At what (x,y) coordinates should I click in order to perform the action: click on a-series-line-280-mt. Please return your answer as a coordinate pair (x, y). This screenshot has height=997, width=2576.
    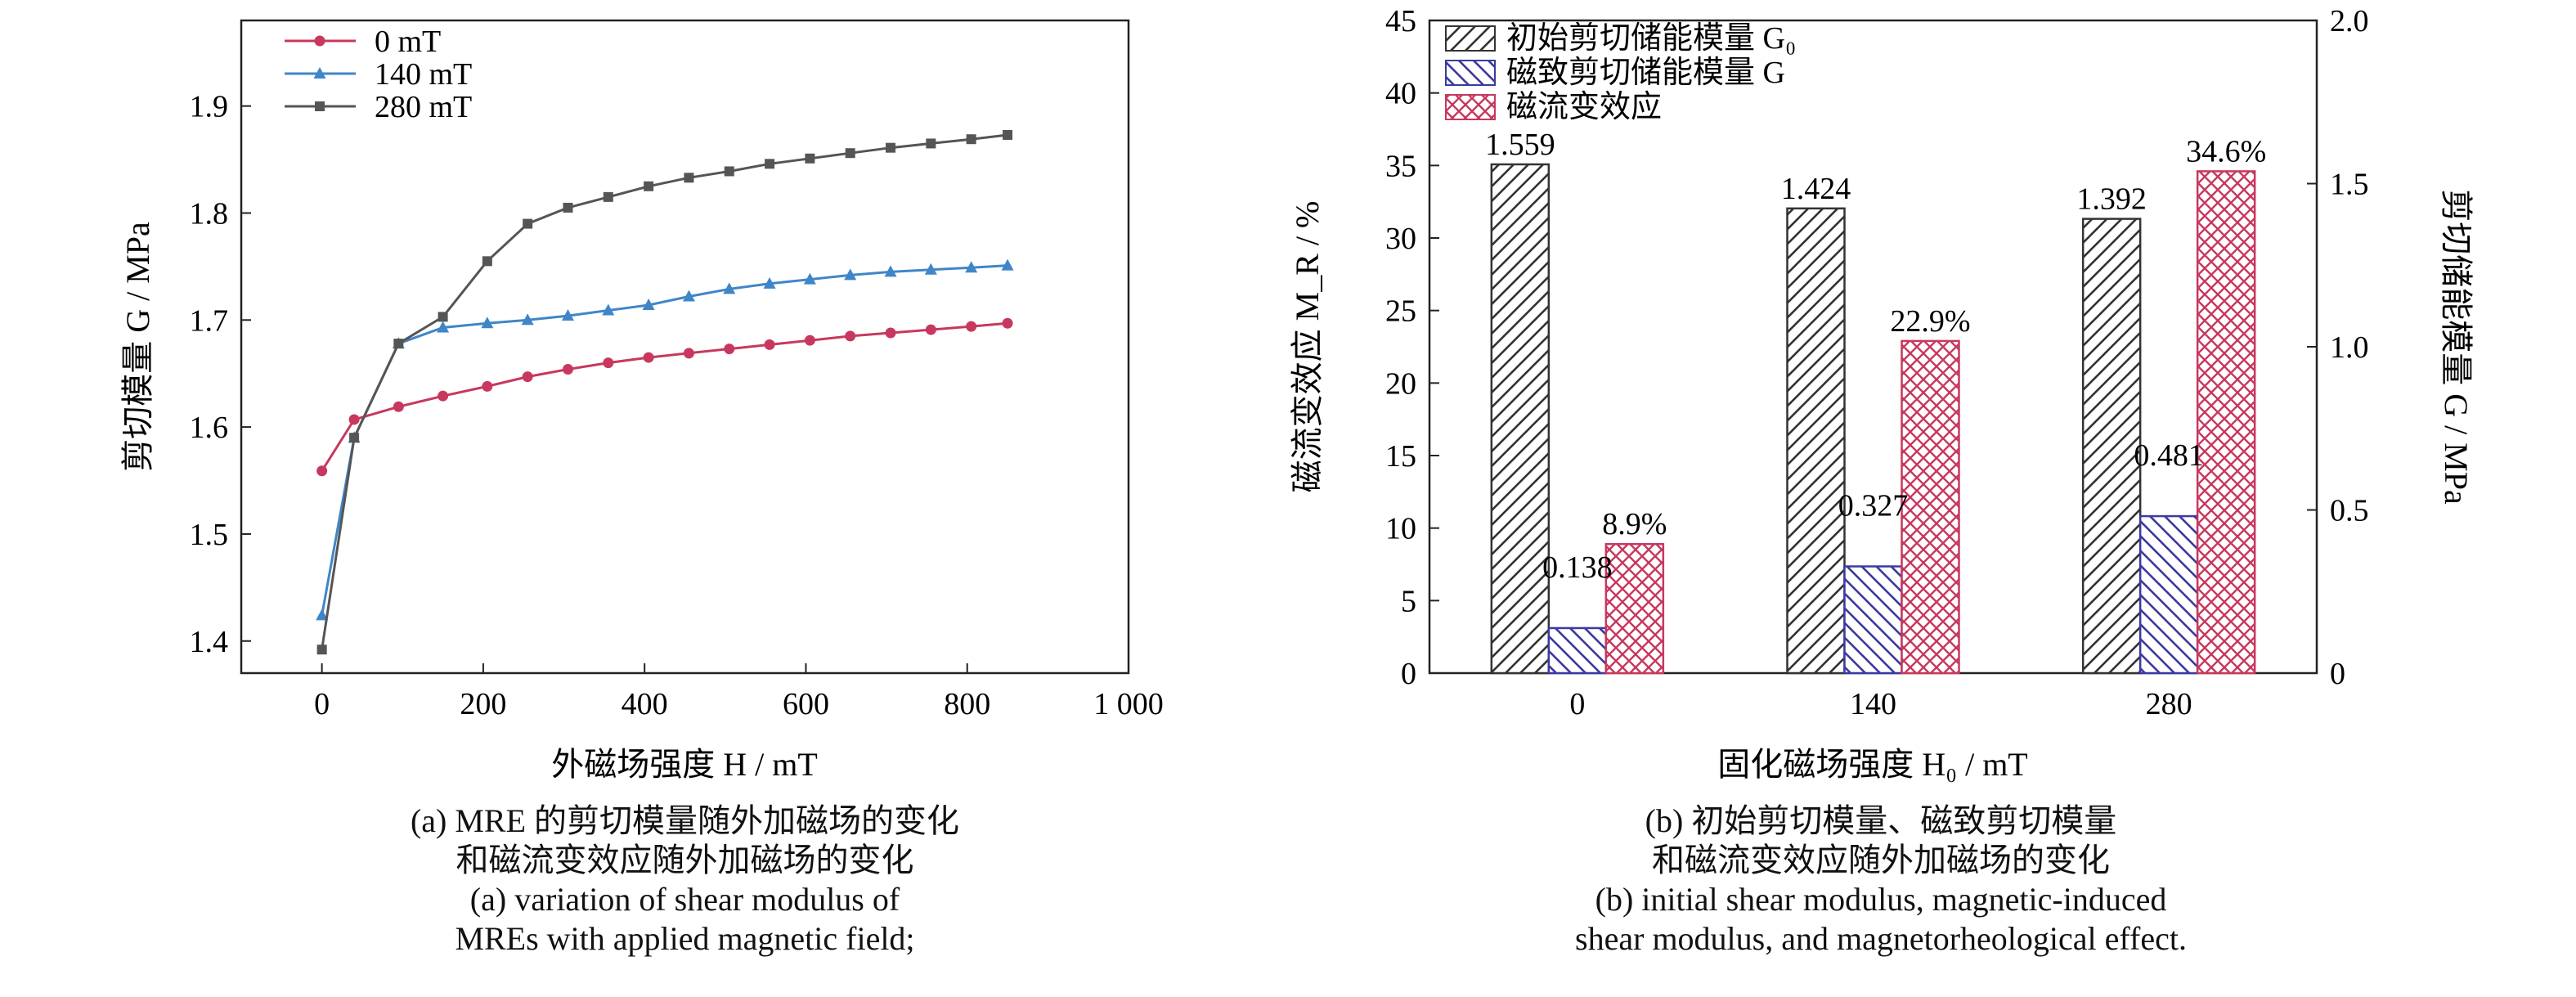
    Looking at the image, I should click on (665, 392).